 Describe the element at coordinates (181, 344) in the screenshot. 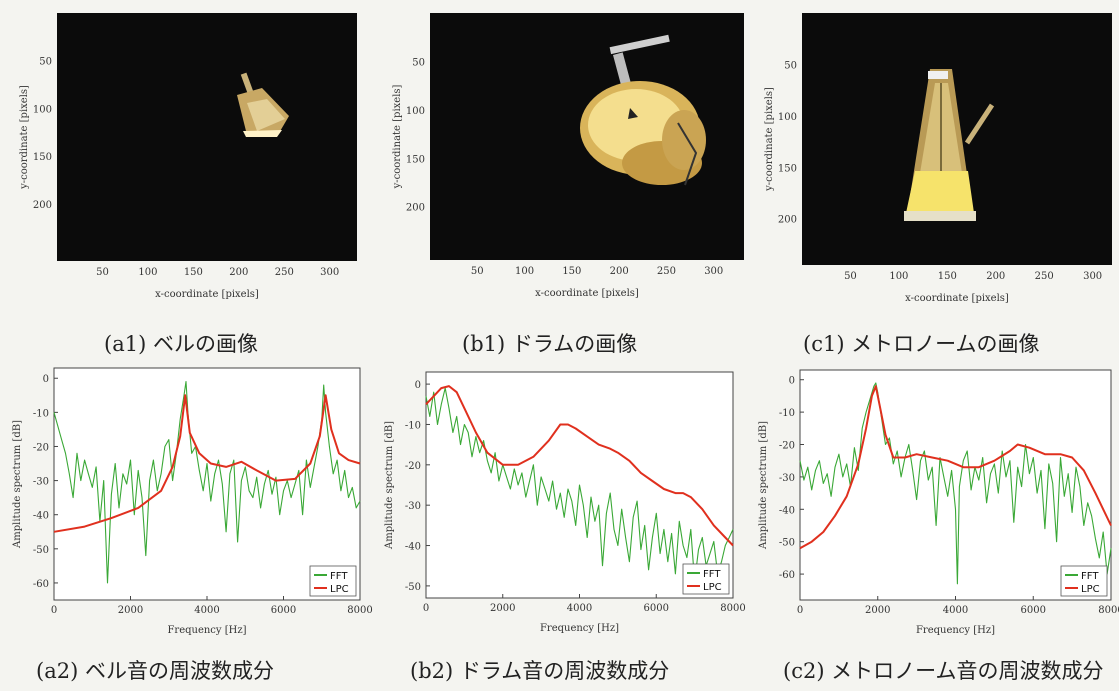

I see `caption-a1: (a1) ベルの画像` at that location.